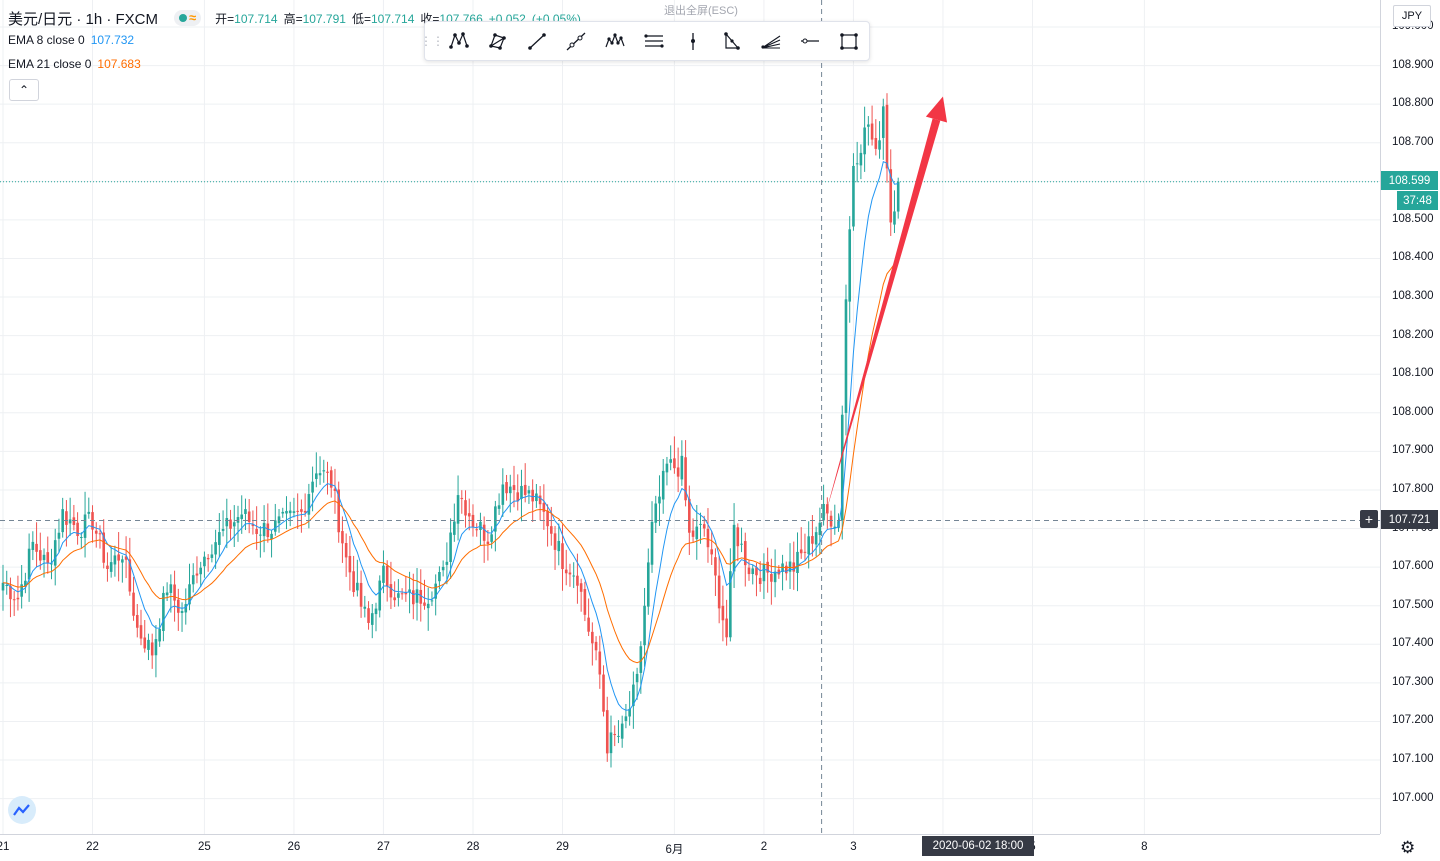  What do you see at coordinates (536, 41) in the screenshot?
I see `trend-line-icon` at bounding box center [536, 41].